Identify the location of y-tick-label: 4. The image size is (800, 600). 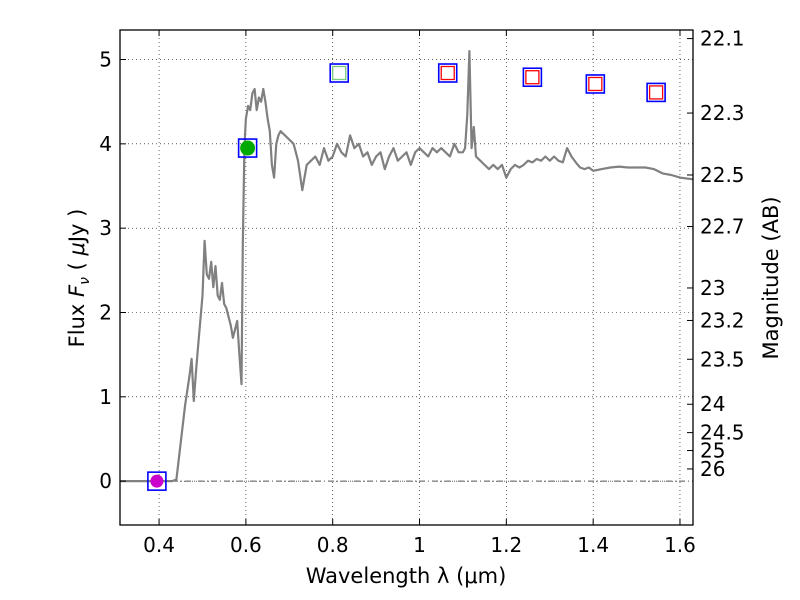
(105, 144).